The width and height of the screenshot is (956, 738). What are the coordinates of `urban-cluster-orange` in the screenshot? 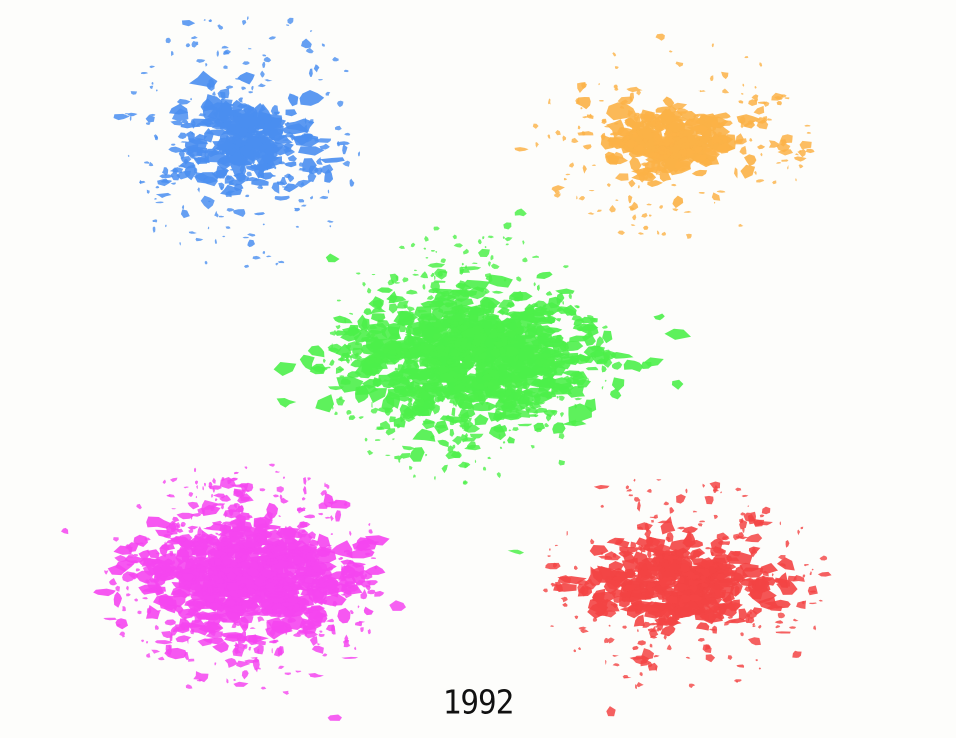 It's located at (664, 136).